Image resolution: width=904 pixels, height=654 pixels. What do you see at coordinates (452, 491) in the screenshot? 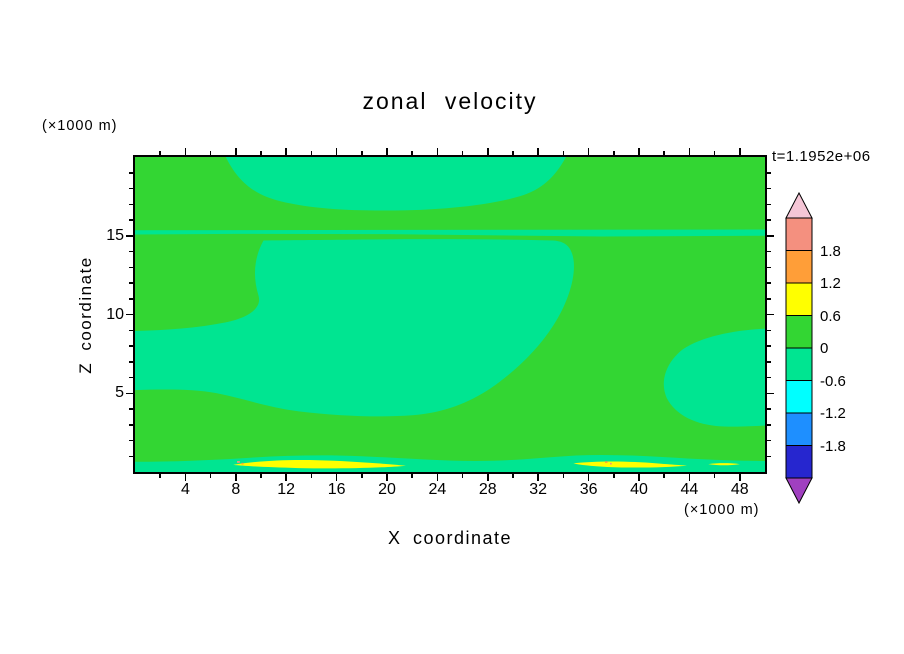
I see `x-tick-labels: 4 8 12 16 20 24 28 32 36 40 44 48` at bounding box center [452, 491].